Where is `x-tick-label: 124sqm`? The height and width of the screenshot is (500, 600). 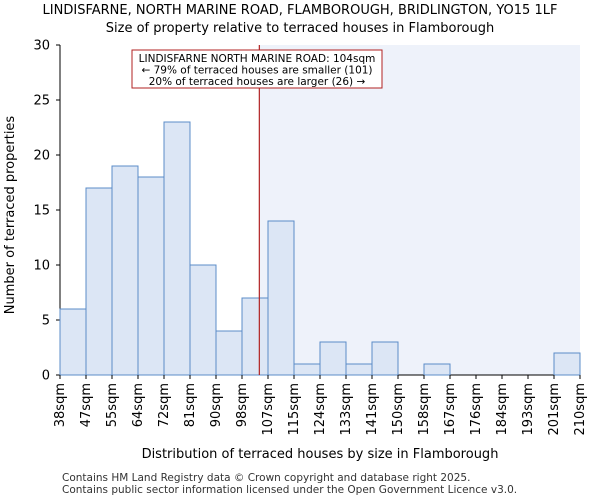 x-tick-label: 124sqm is located at coordinates (320, 409).